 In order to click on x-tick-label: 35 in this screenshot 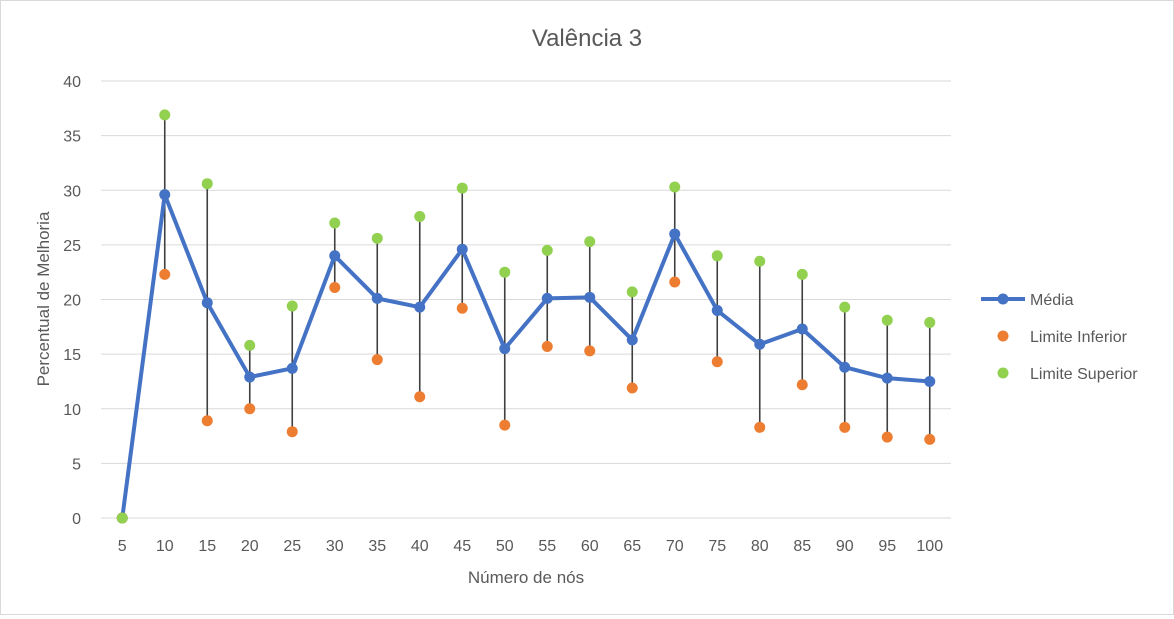, I will do `click(377, 546)`.